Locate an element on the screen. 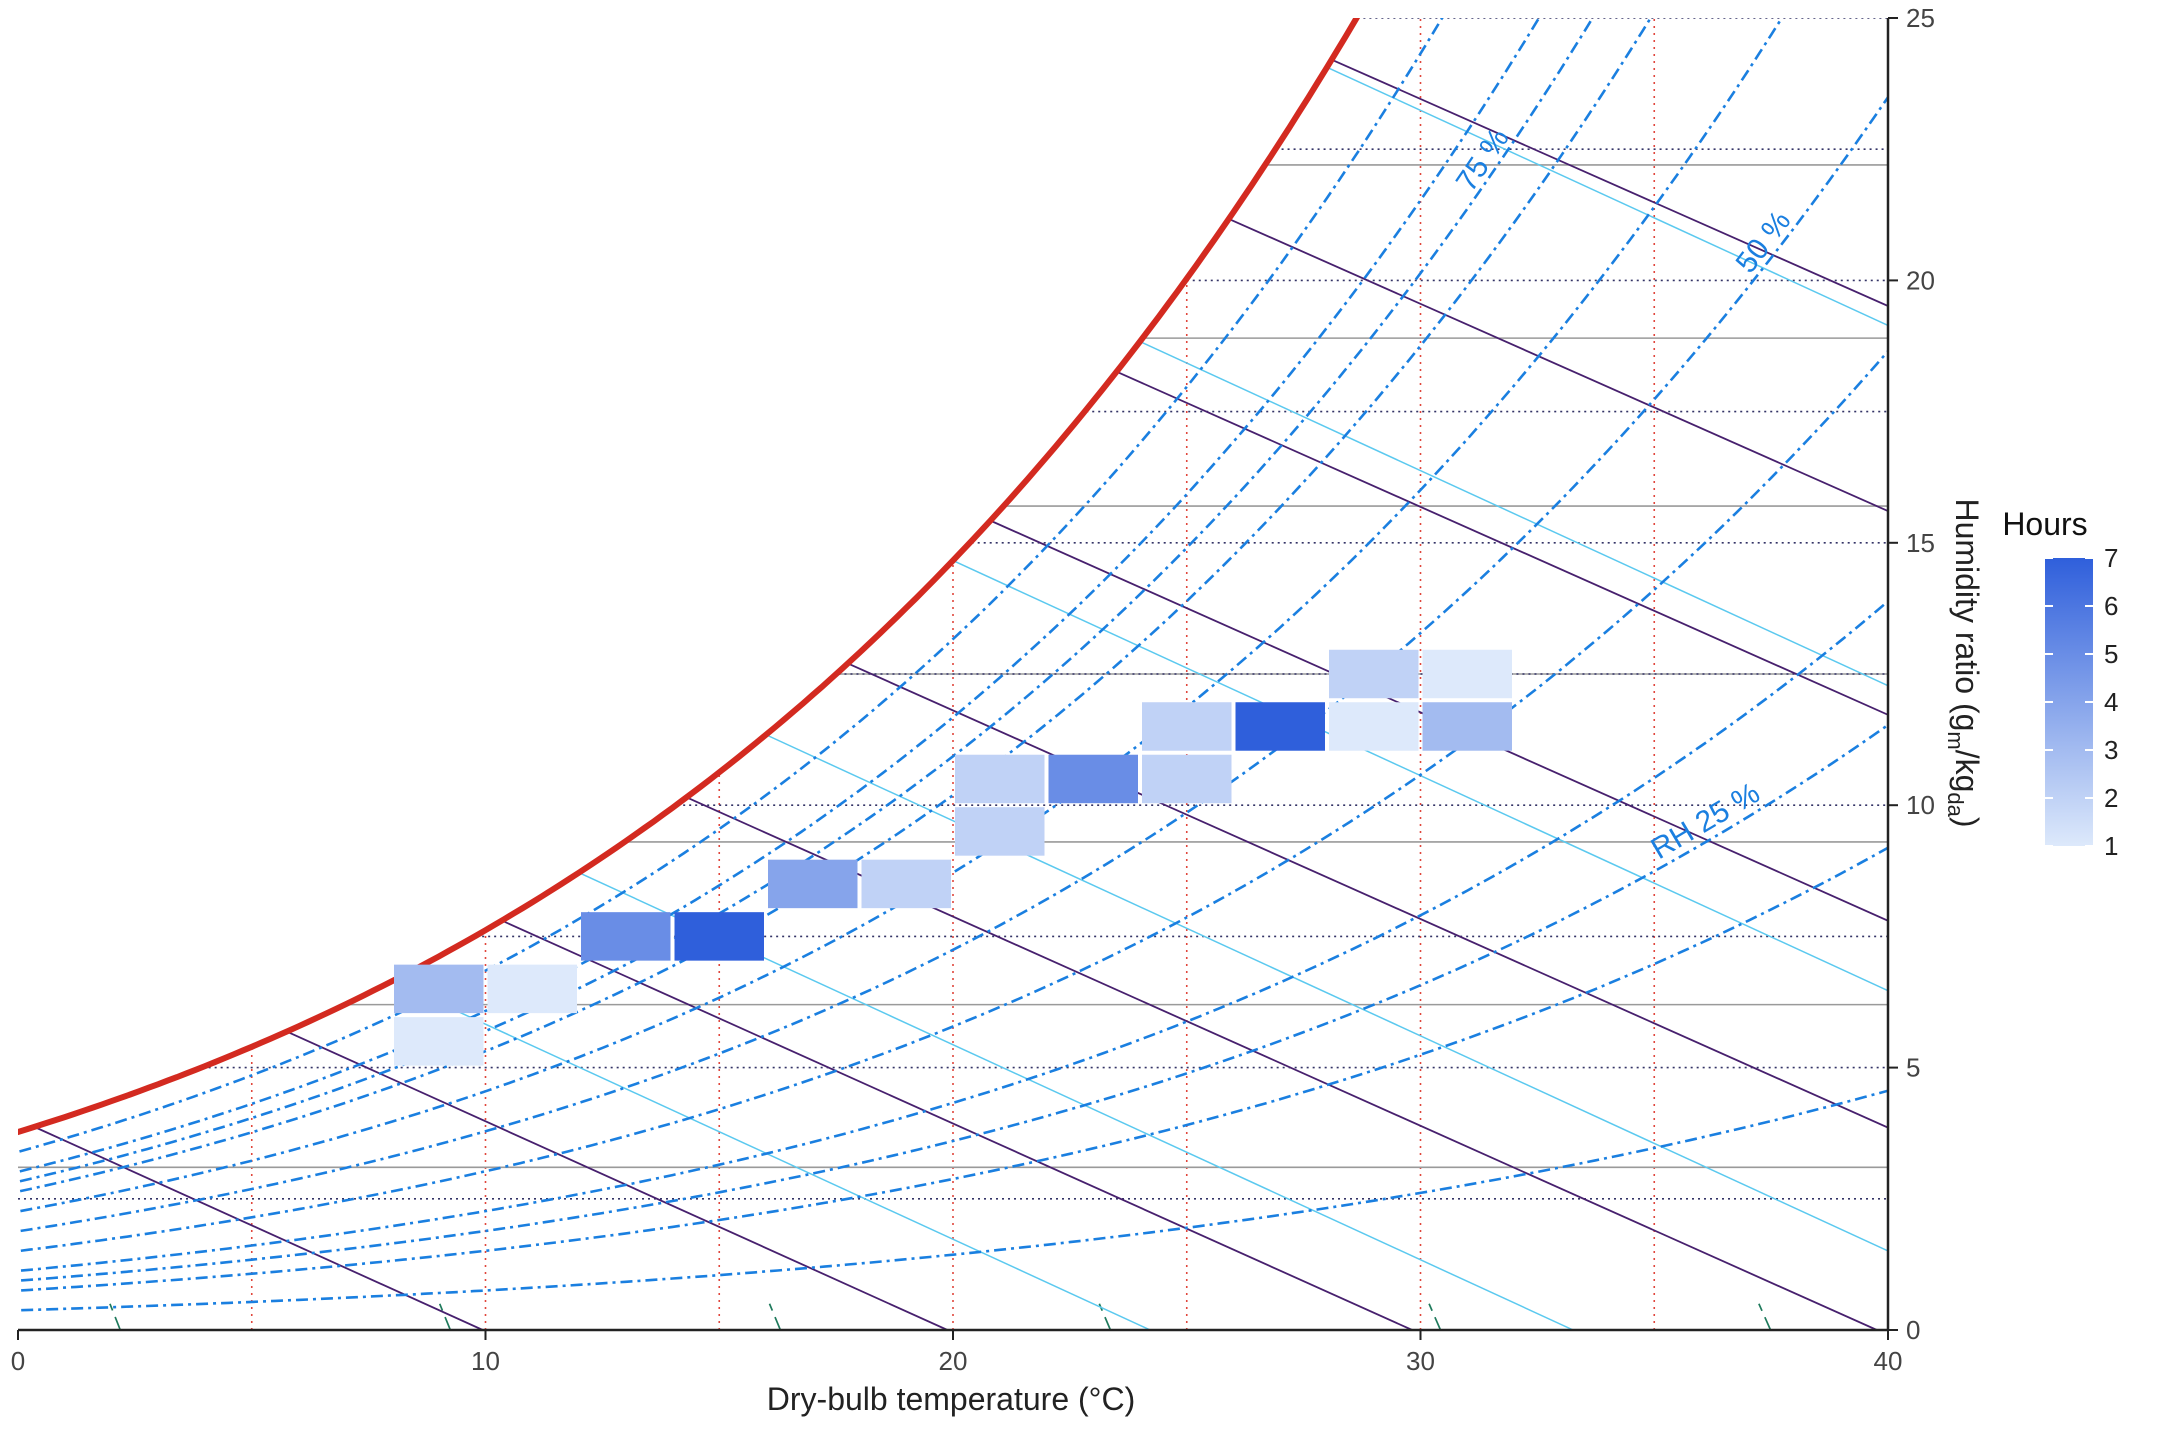  legend-tick-label: 7 is located at coordinates (2111, 558).